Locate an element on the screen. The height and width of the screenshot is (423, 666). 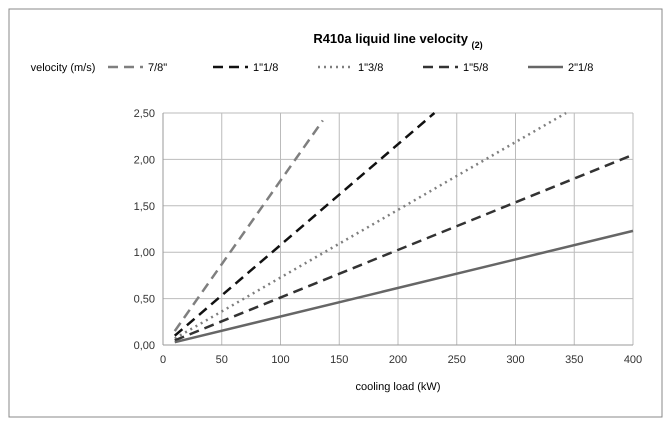
y-tick-label: 0,00 is located at coordinates (144, 346).